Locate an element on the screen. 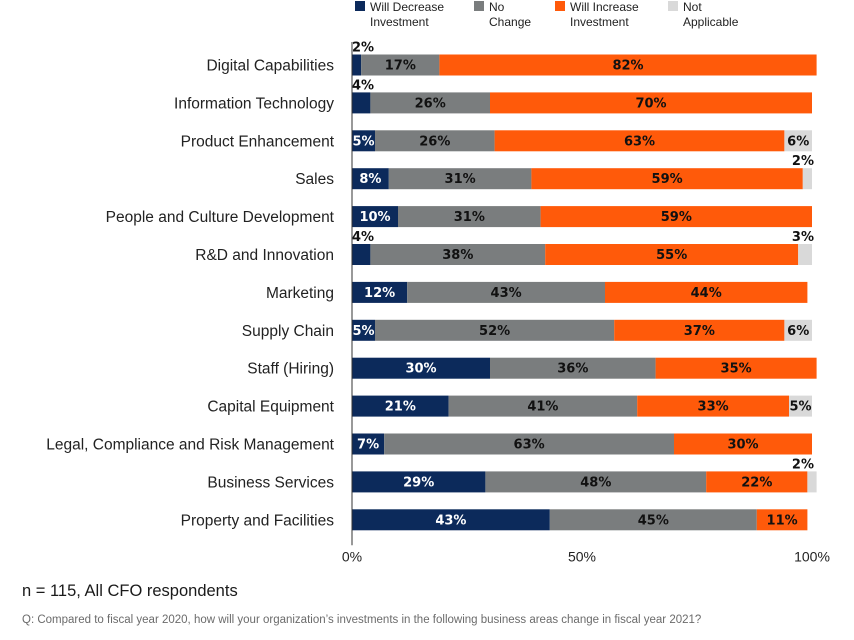 Image resolution: width=854 pixels, height=640 pixels. legend-label-not_applicable: Not is located at coordinates (692, 7).